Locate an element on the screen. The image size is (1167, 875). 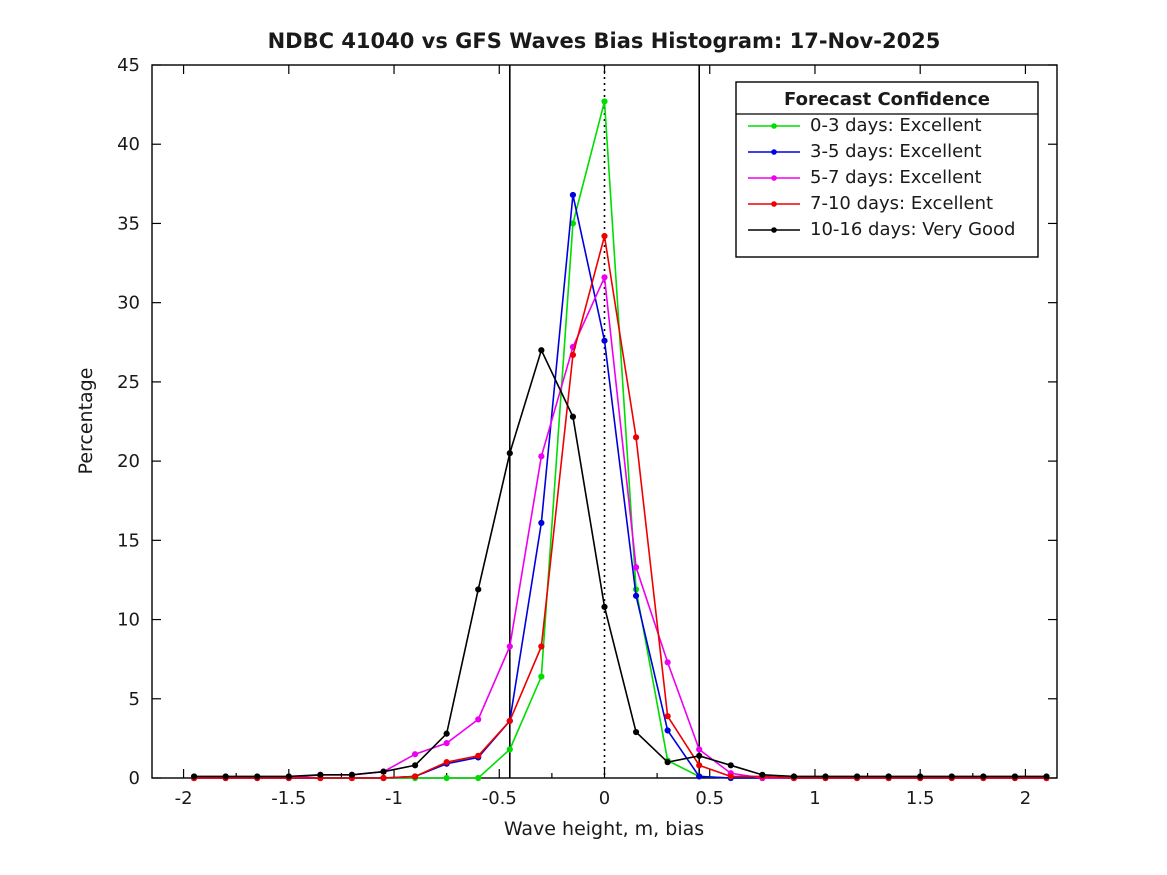
legend-label: 10-16 days: Very Good is located at coordinates (912, 229).